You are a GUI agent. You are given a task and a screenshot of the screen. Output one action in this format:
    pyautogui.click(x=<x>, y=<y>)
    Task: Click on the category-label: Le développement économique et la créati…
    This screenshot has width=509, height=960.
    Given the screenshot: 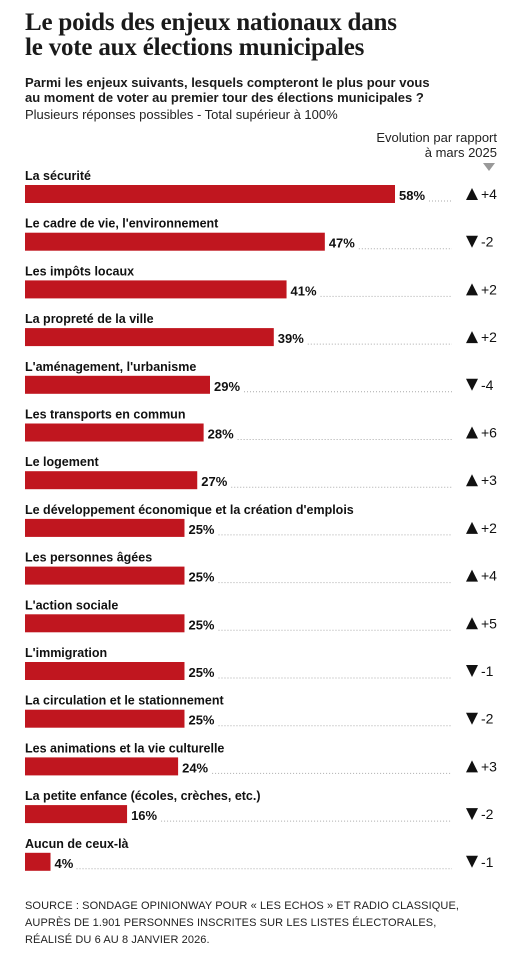 What is the action you would take?
    pyautogui.click(x=189, y=510)
    